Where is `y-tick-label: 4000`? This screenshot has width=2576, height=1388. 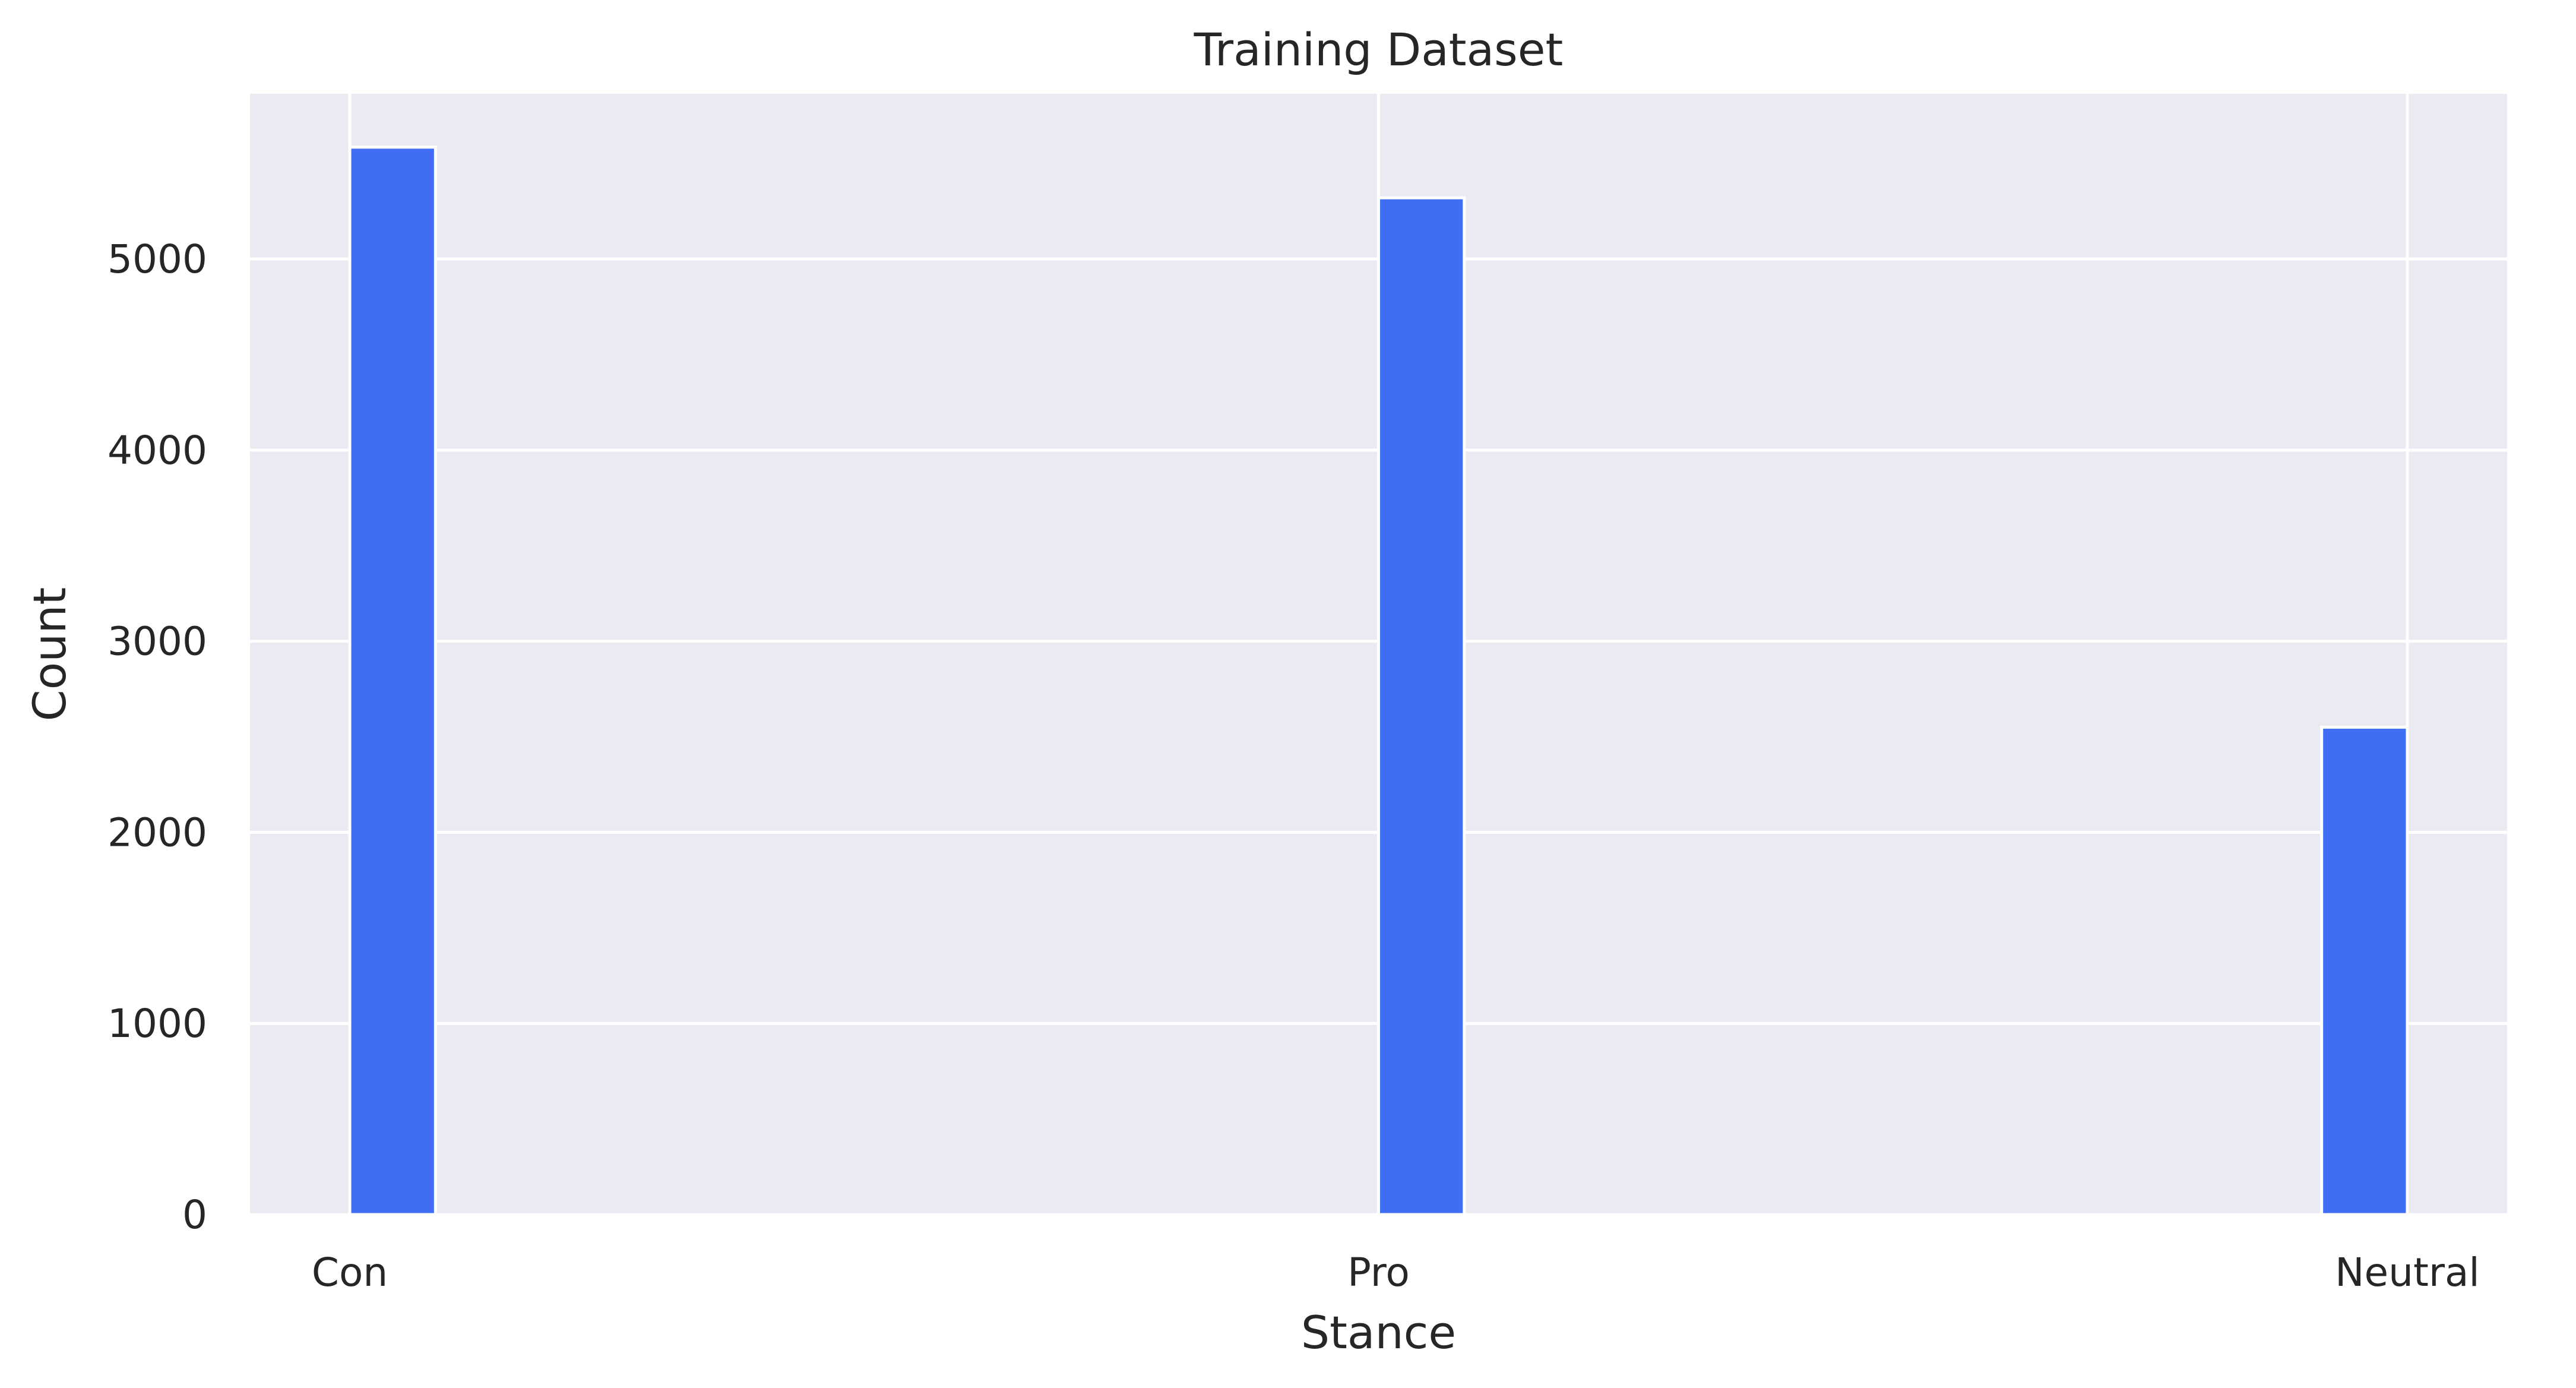
y-tick-label: 4000 is located at coordinates (157, 450).